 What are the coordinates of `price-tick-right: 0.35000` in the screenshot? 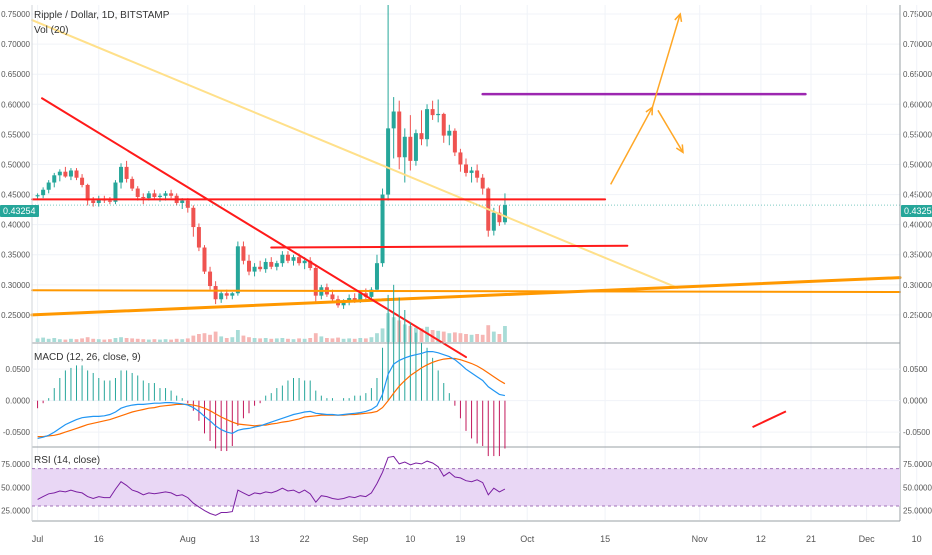 It's located at (917, 255).